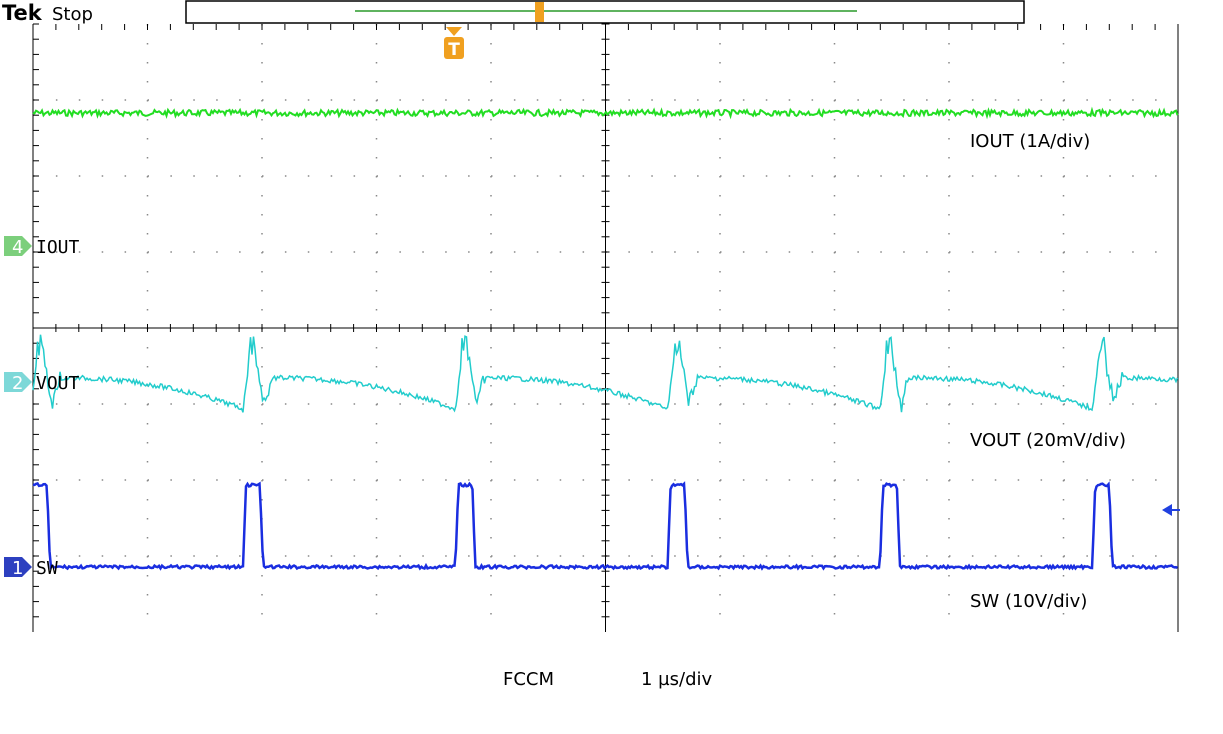  I want to click on ch1-marker, so click(18, 567).